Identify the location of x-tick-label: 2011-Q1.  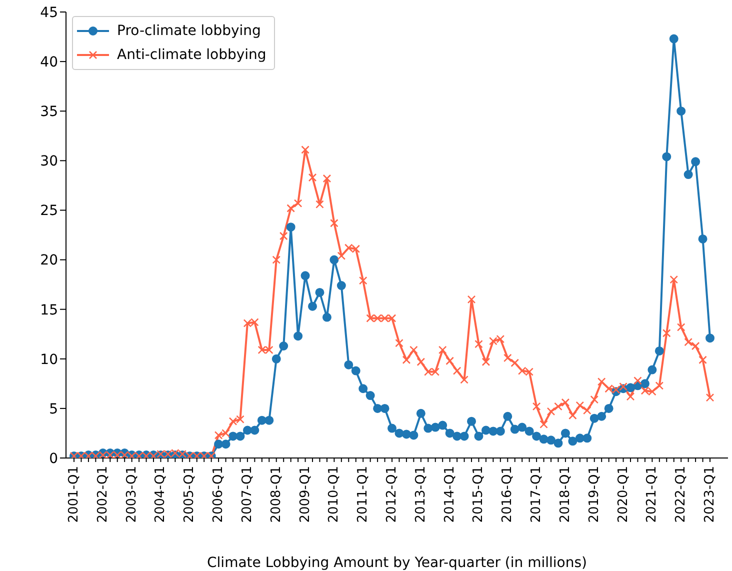
(363, 494).